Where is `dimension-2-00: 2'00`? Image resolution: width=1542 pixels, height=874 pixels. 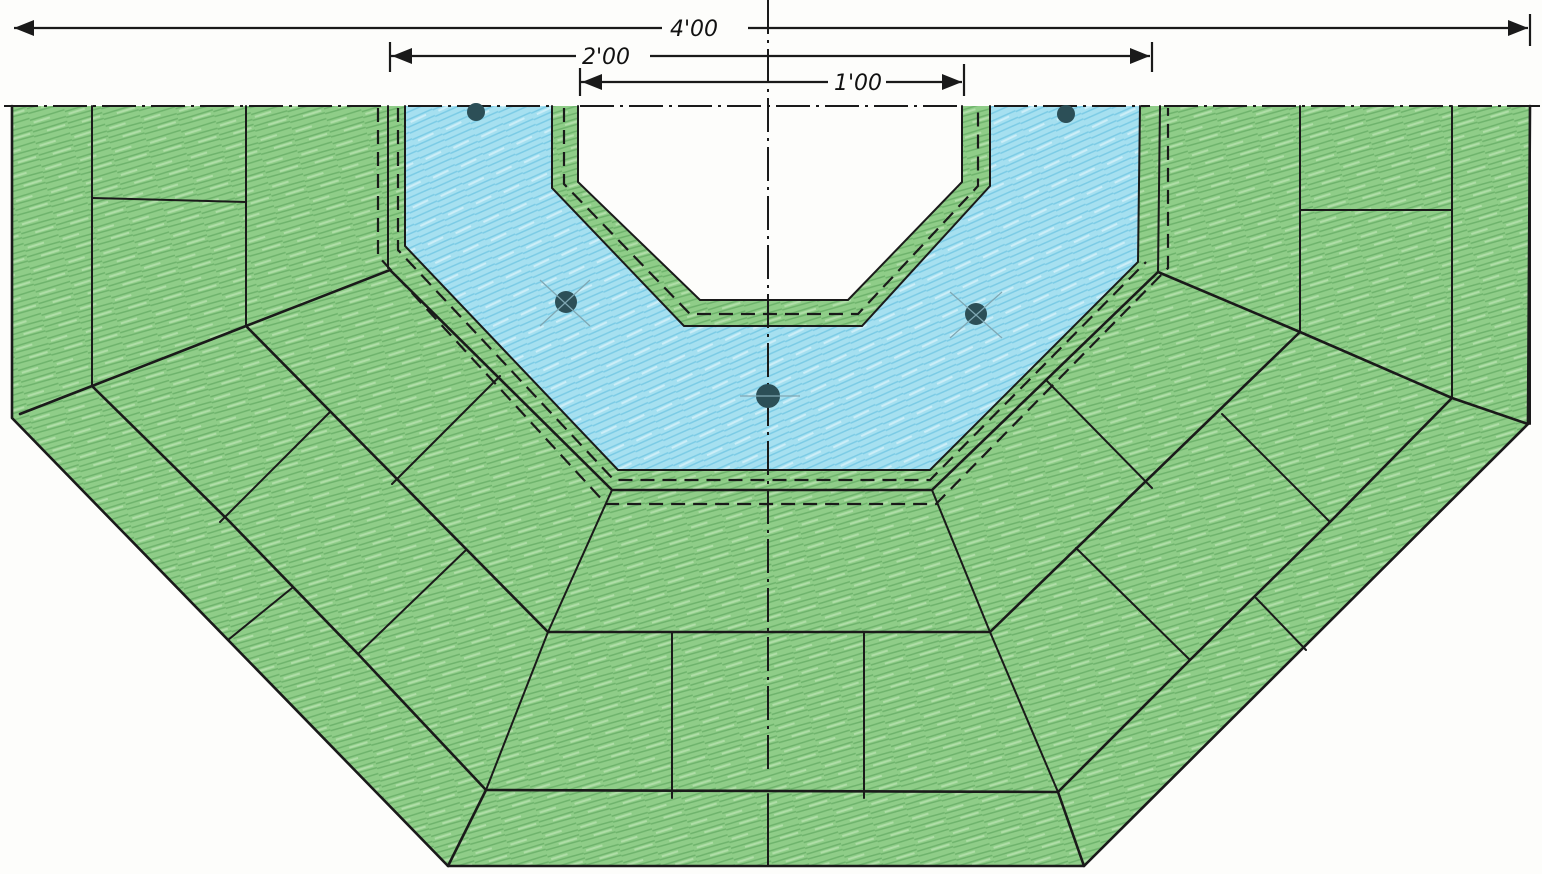
dimension-2-00: 2'00 is located at coordinates (771, 57).